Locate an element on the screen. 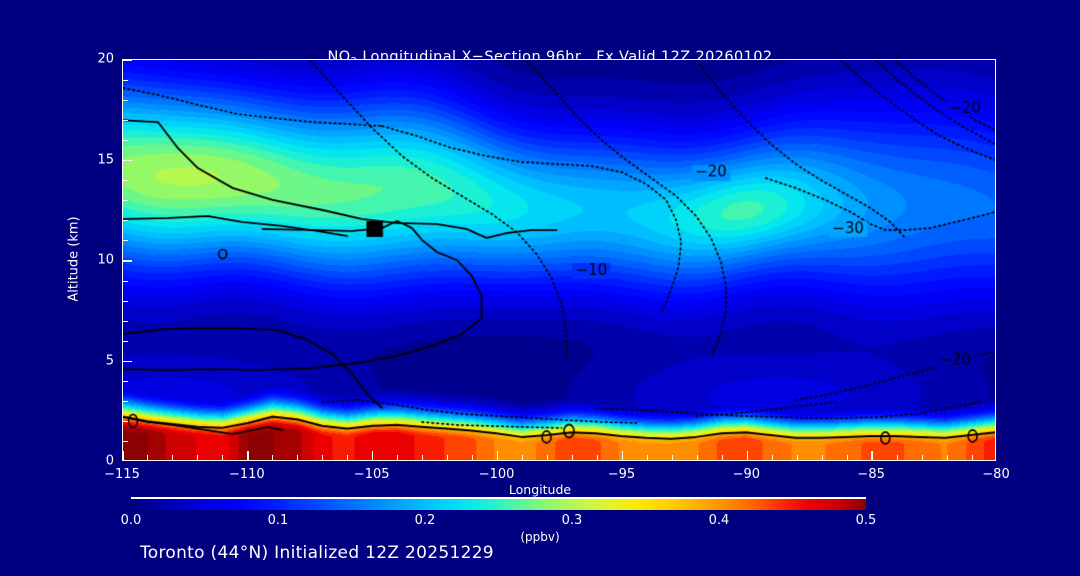 The height and width of the screenshot is (576, 1080). colorbar-rule is located at coordinates (498, 498).